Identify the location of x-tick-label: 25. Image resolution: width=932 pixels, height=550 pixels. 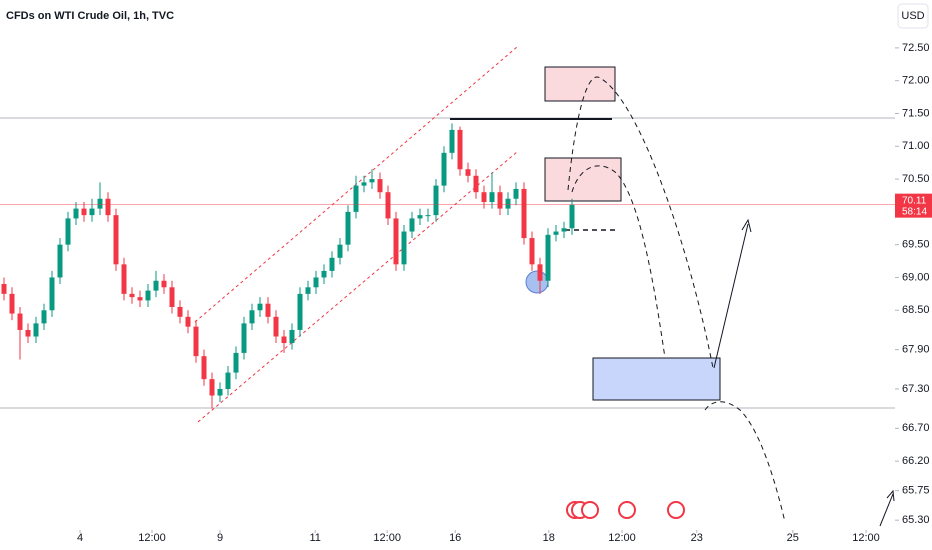
(793, 538).